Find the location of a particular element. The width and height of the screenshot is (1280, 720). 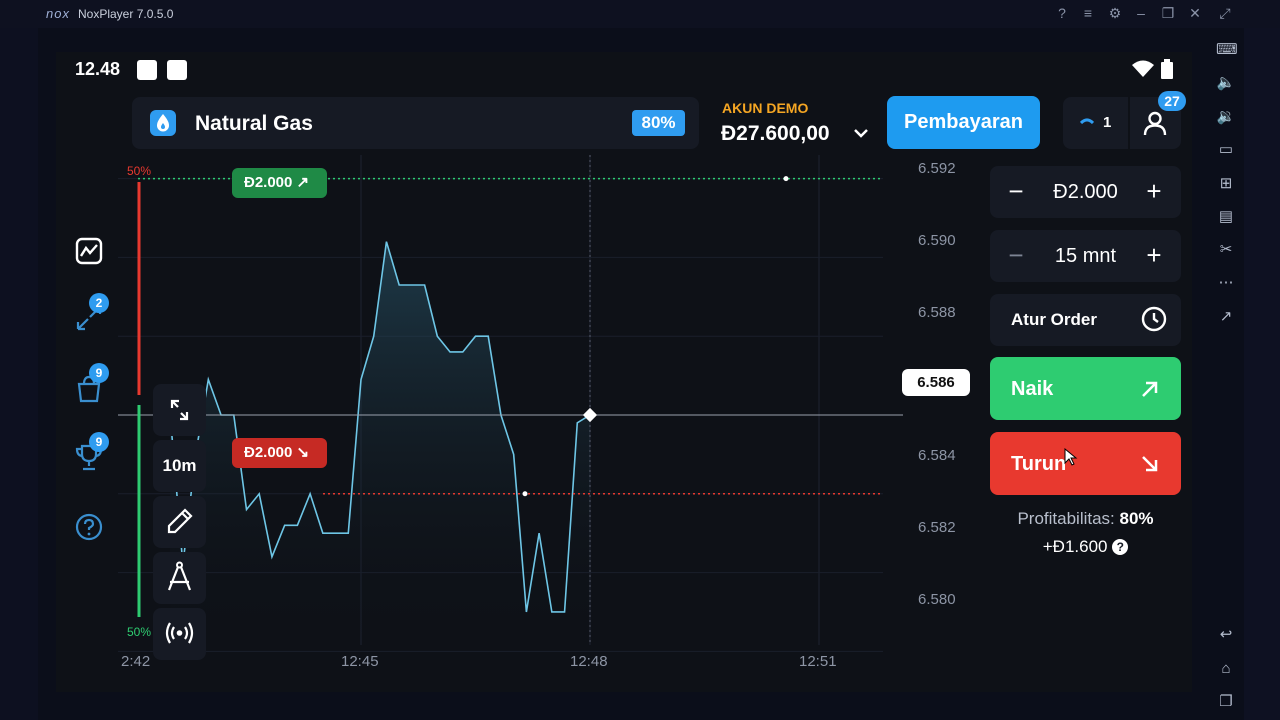

asset-selector is located at coordinates (415, 123).